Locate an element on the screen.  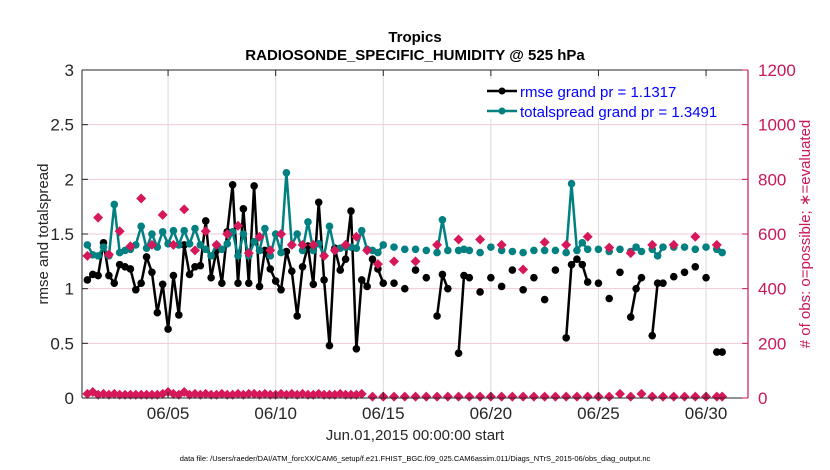
y-tick-label-left: 2.5 is located at coordinates (62, 125).